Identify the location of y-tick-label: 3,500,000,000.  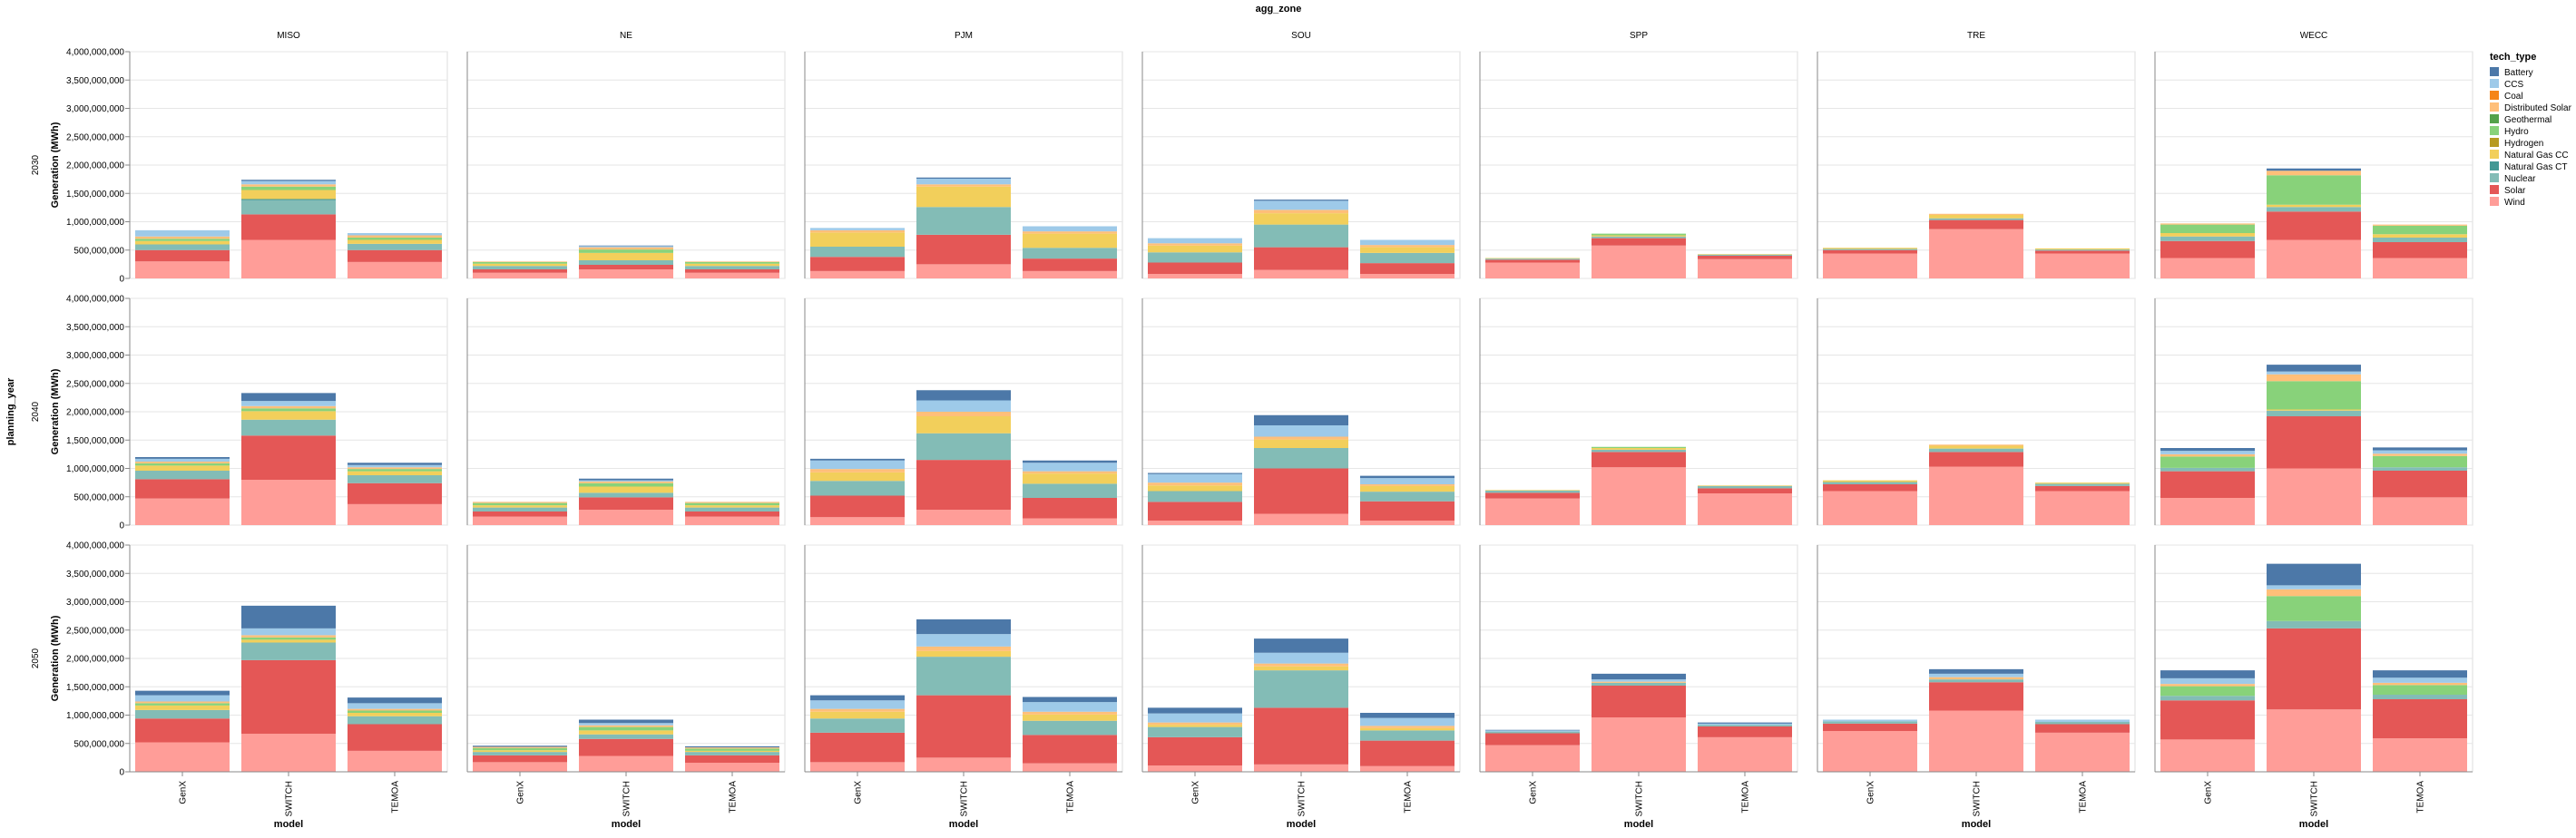
(95, 81).